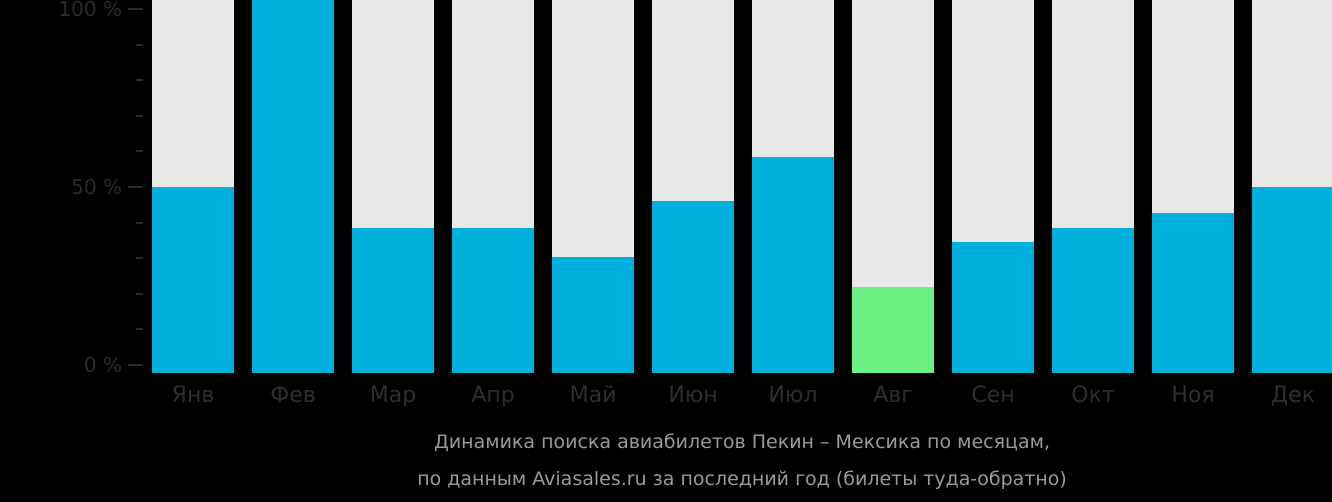 The width and height of the screenshot is (1332, 502). Describe the element at coordinates (893, 395) in the screenshot. I see `x-axis-label: Авг` at that location.